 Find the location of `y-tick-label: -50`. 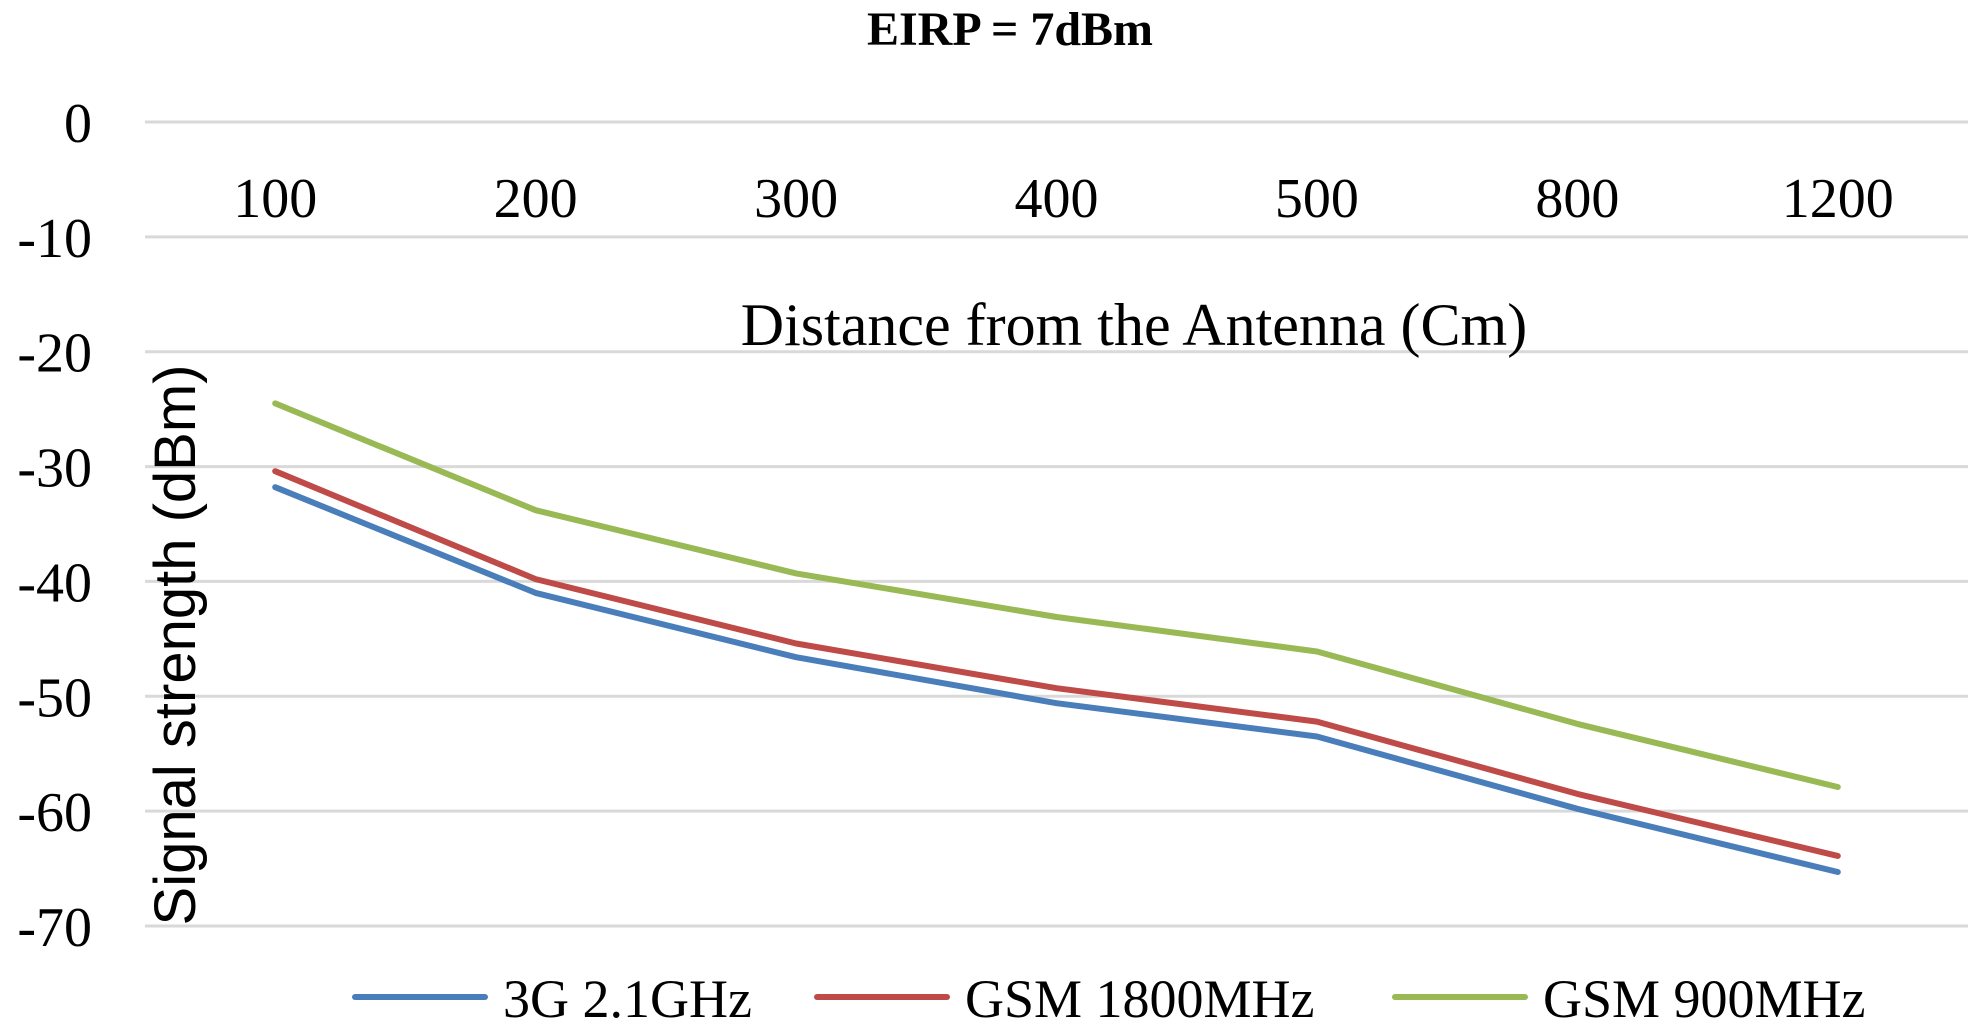

y-tick-label: -50 is located at coordinates (54, 698).